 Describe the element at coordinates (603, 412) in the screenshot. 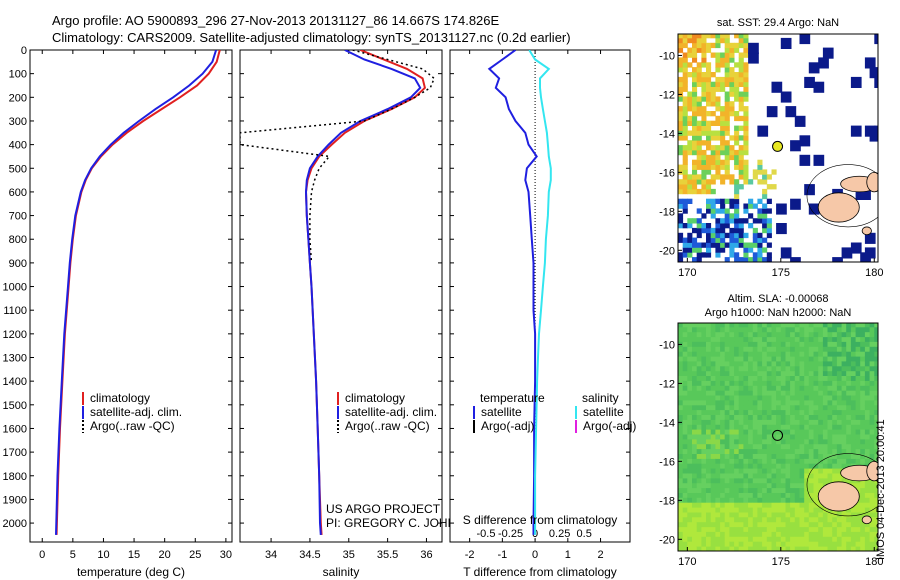

I see `legend-label-s-satellite: satellite` at that location.